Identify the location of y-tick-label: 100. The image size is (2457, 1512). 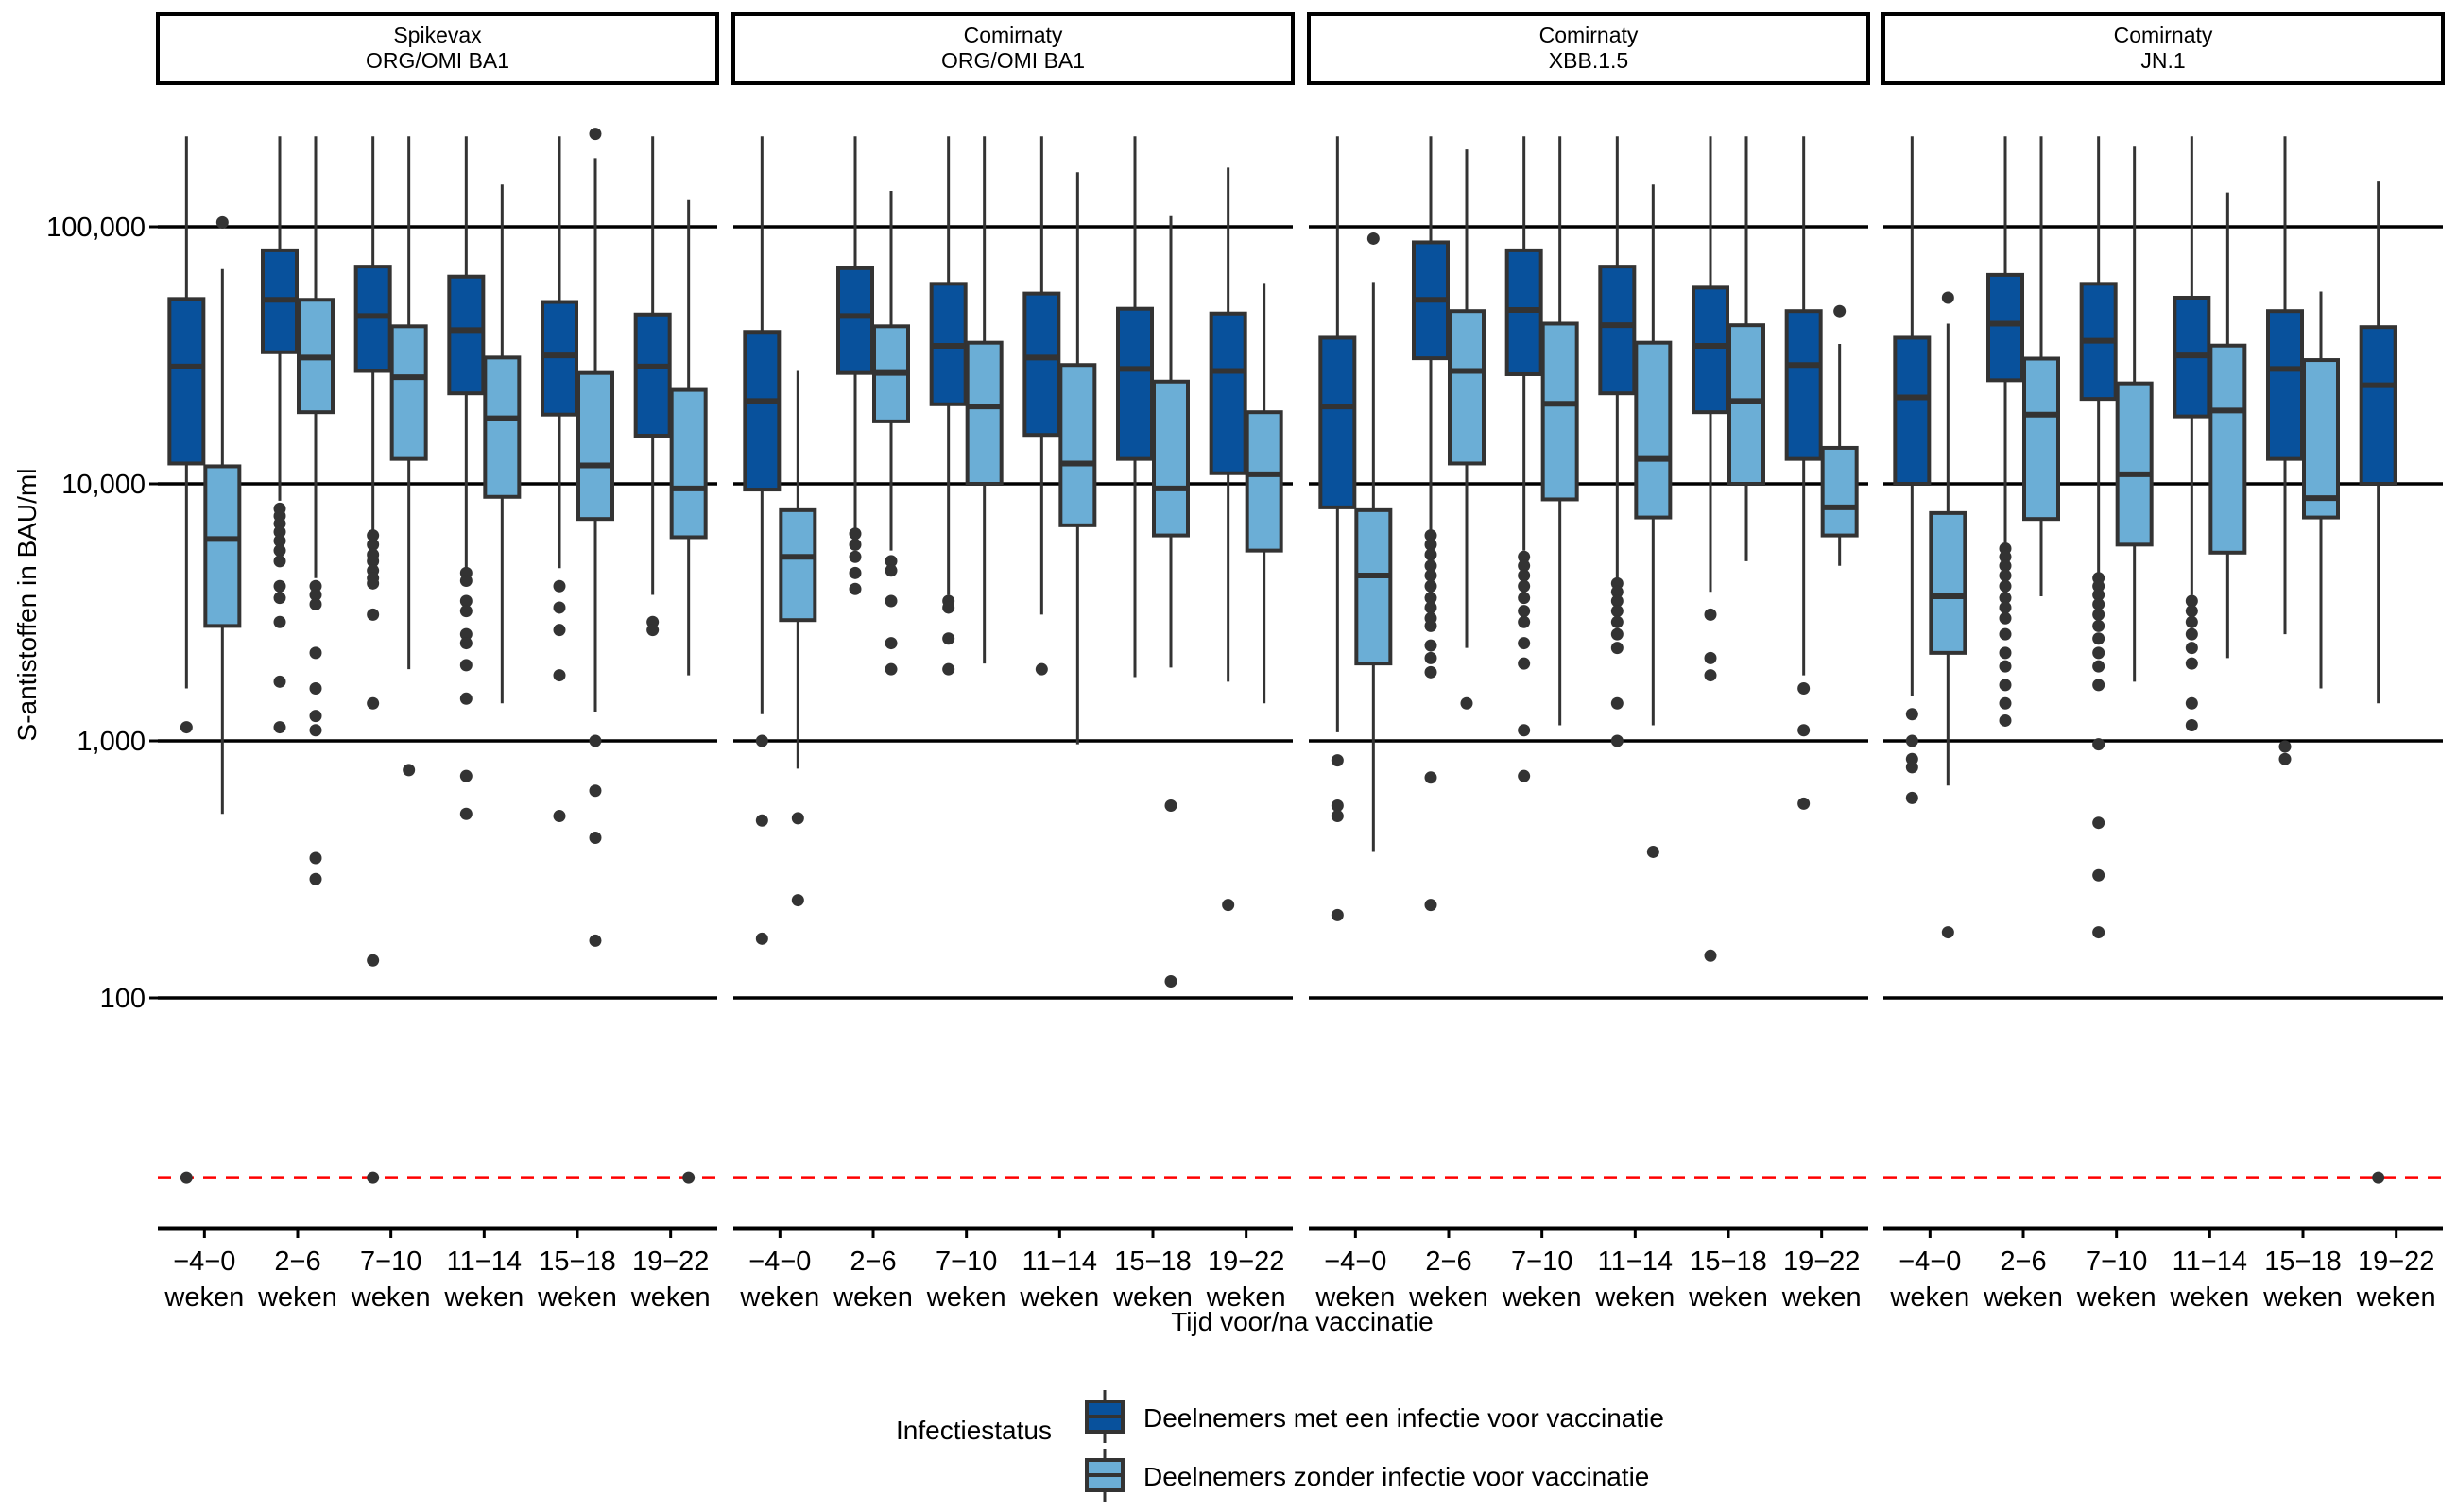
(123, 999).